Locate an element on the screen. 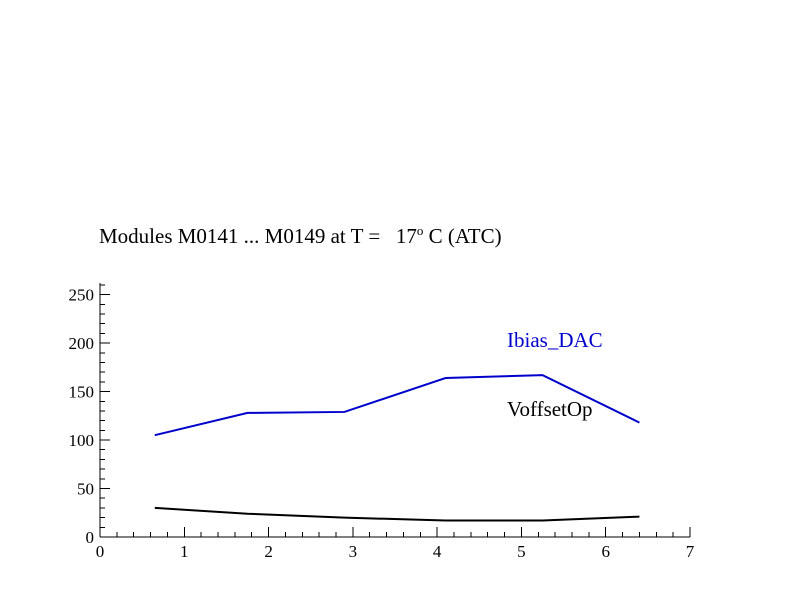 The height and width of the screenshot is (612, 792). legend: Ibias_DAC VoffsetOp is located at coordinates (555, 375).